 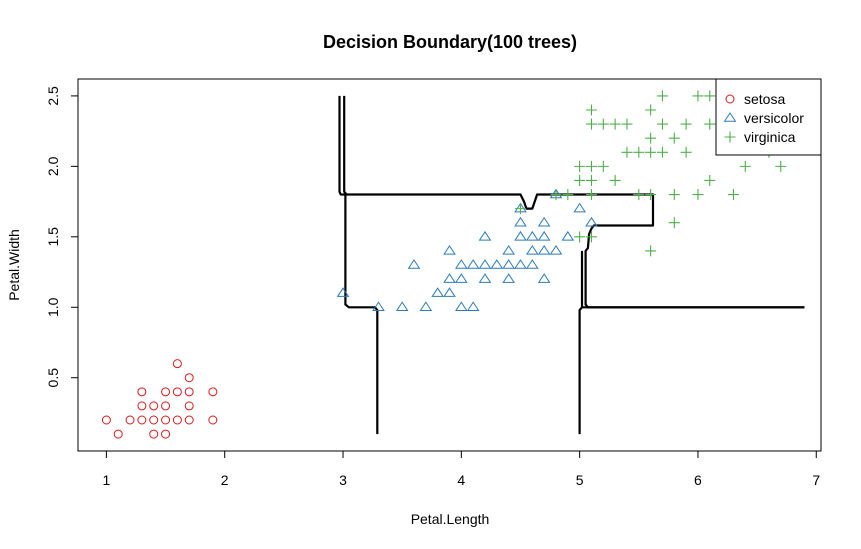 I want to click on series-virginica, so click(x=662, y=173).